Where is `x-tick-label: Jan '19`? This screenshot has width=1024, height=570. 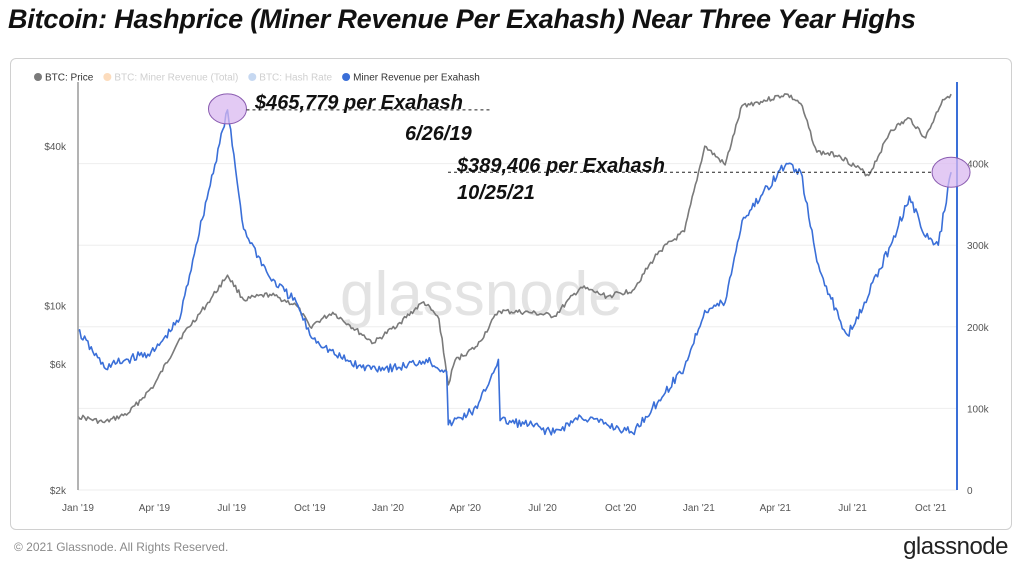 x-tick-label: Jan '19 is located at coordinates (78, 508).